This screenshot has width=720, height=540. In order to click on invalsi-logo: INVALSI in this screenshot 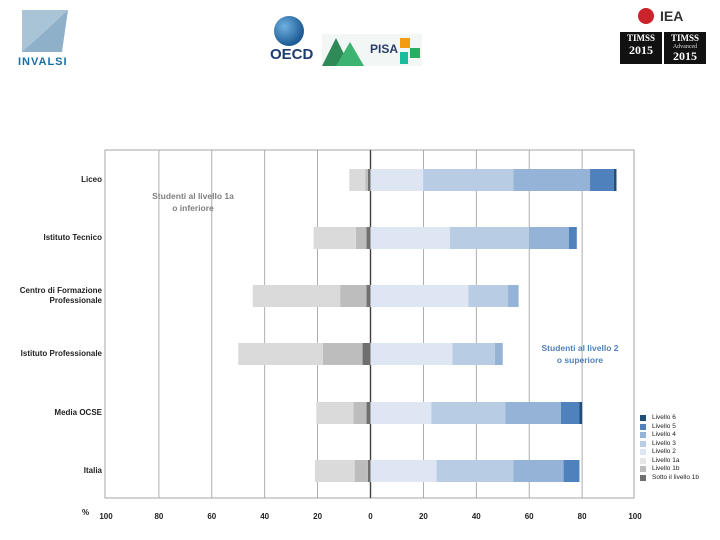, I will do `click(46, 38)`.